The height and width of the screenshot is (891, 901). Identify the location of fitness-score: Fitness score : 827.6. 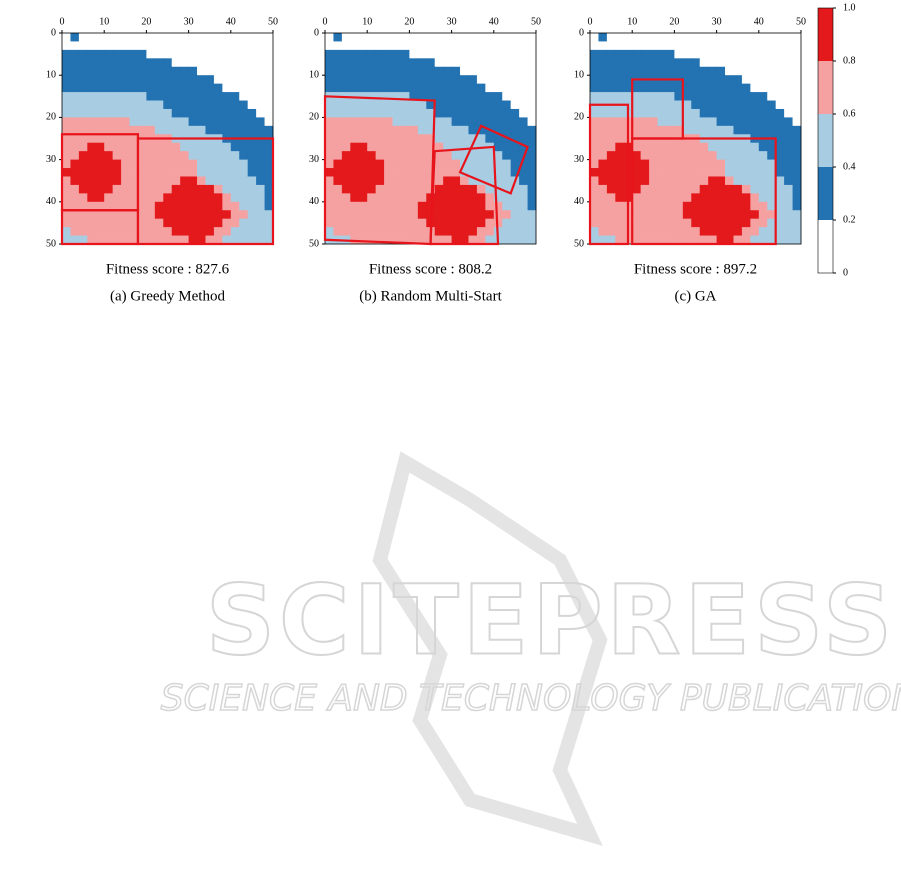
(168, 269).